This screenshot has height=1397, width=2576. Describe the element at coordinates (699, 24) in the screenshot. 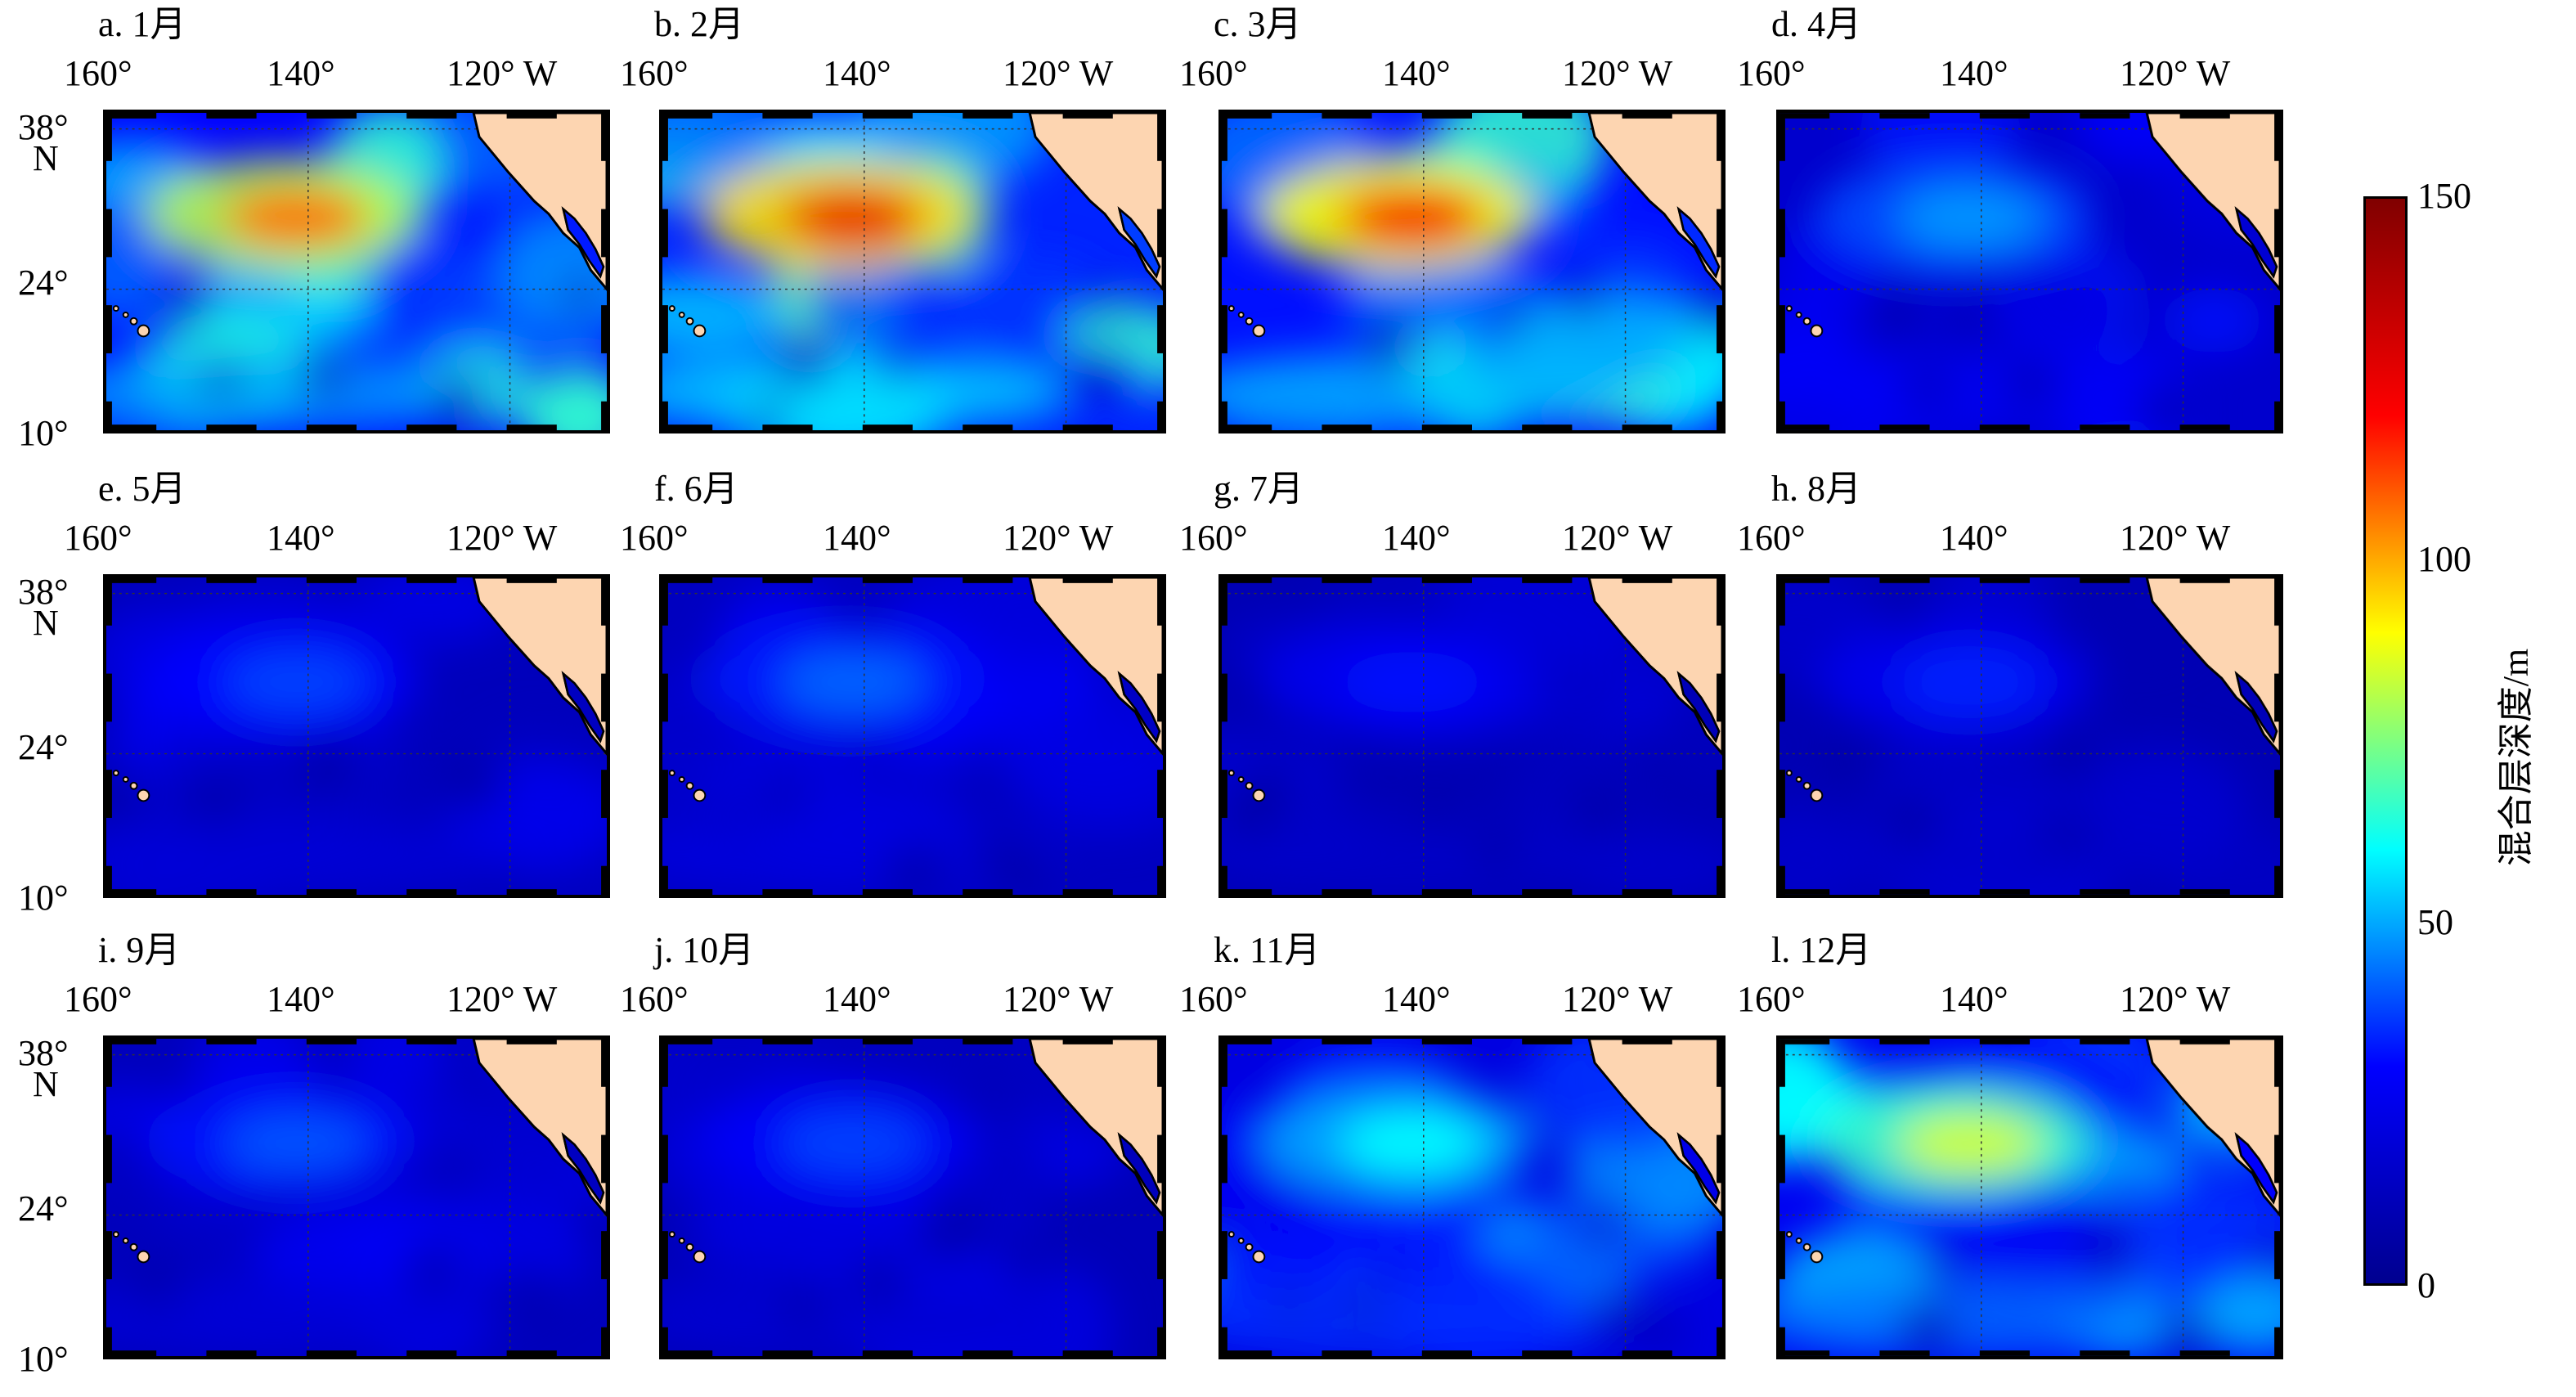

I see `panel-title: b. 2月` at that location.